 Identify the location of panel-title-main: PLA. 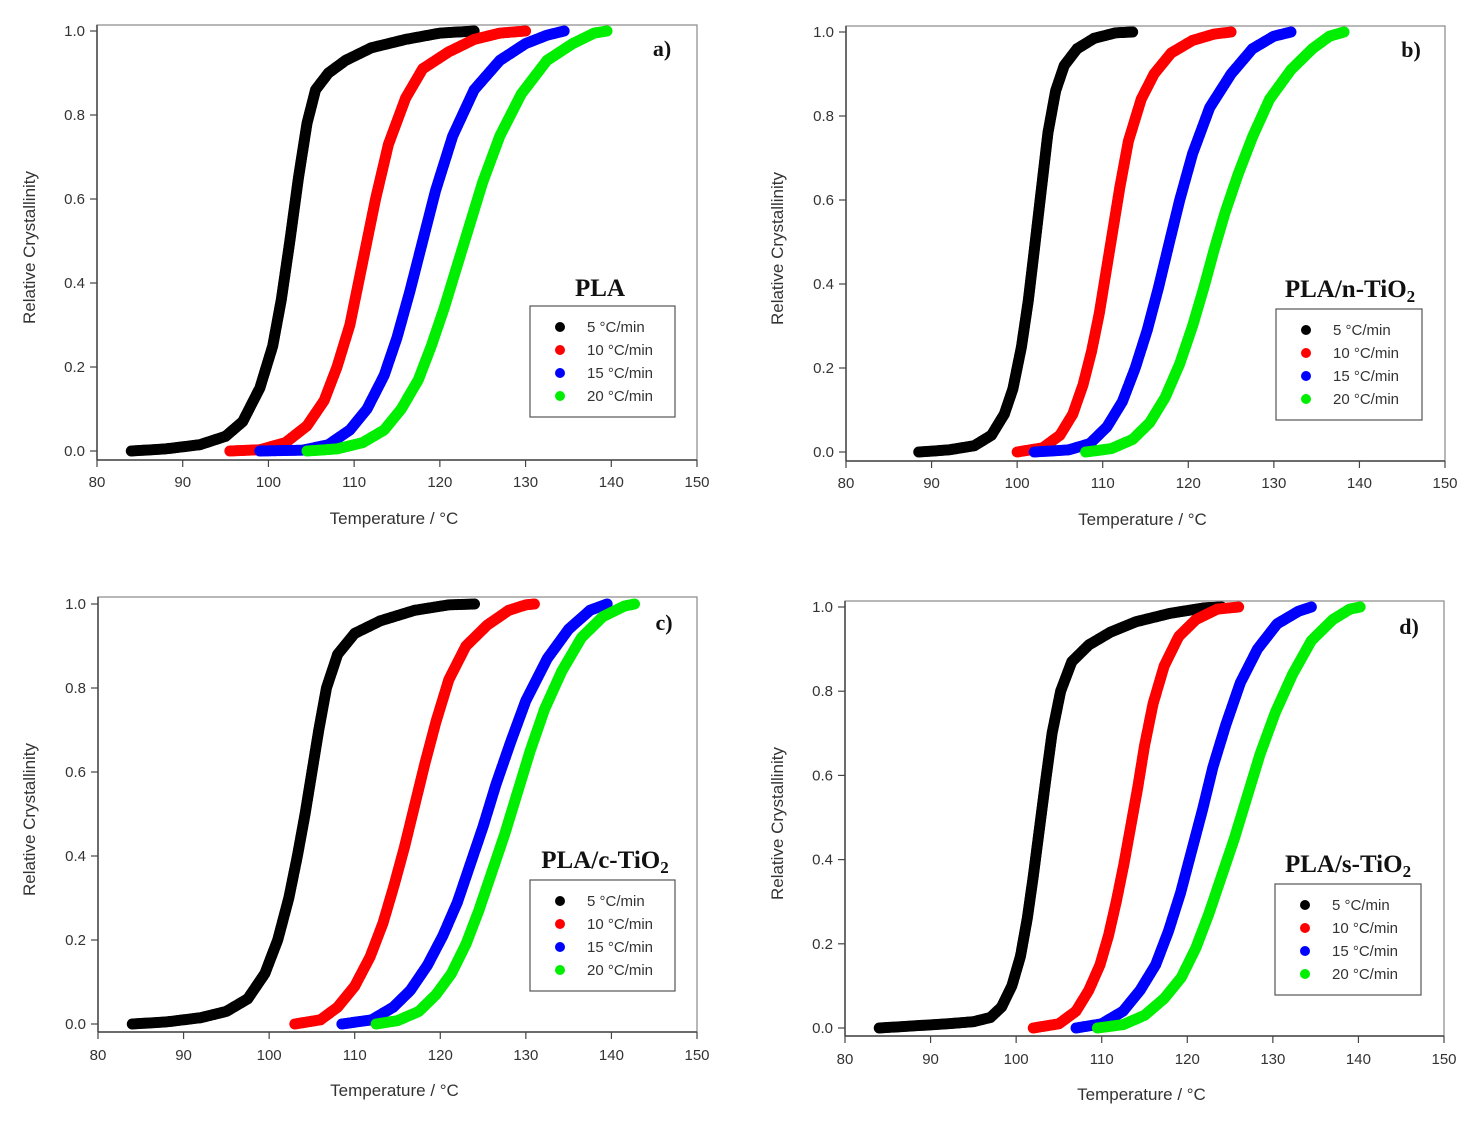
(600, 288).